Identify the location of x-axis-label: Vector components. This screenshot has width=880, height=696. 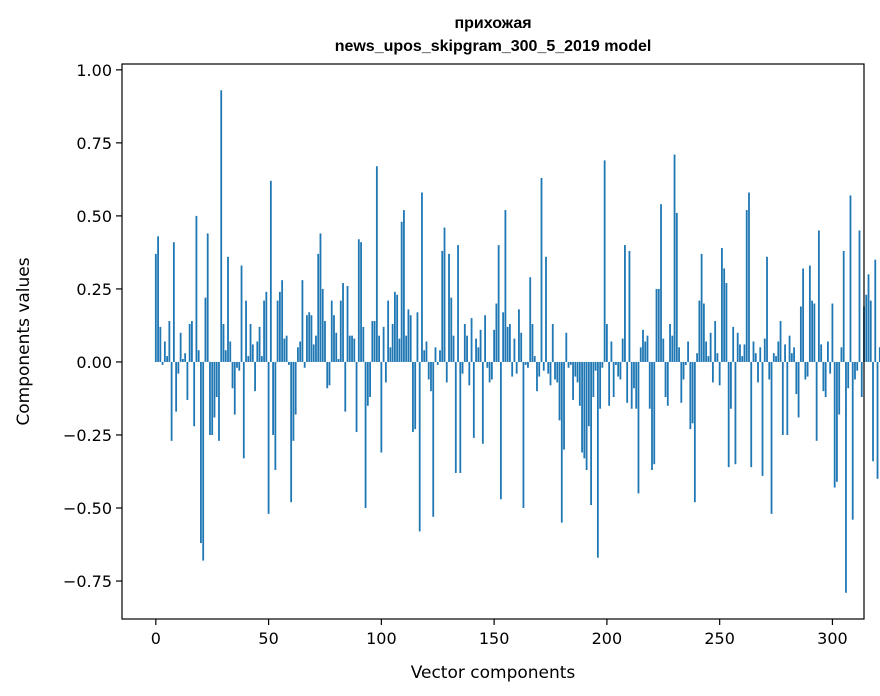
(493, 673).